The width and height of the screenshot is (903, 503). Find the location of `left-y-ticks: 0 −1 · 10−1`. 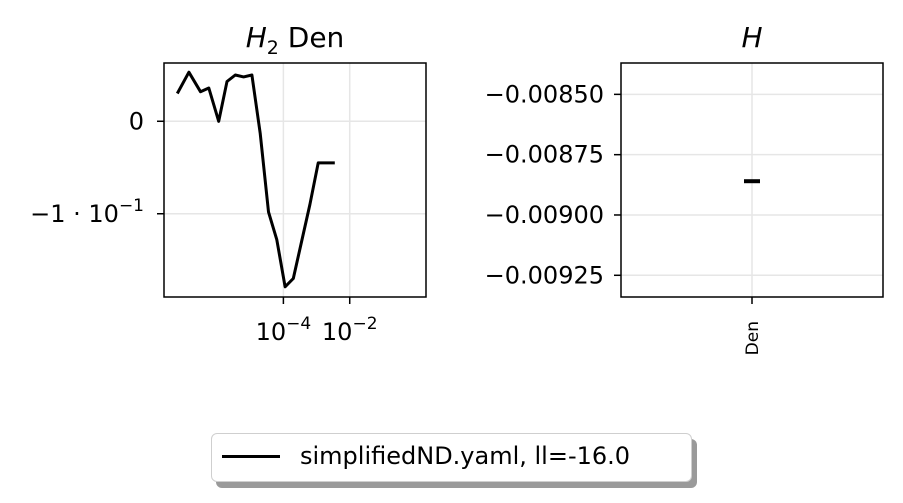

left-y-ticks: 0 −1 · 10−1 is located at coordinates (97, 167).